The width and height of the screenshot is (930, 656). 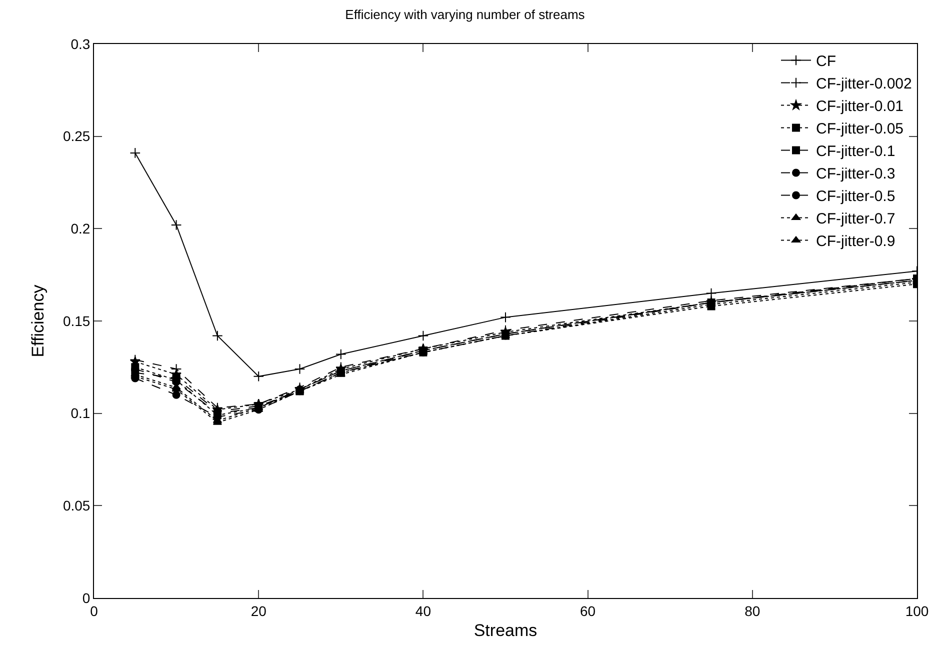 What do you see at coordinates (917, 610) in the screenshot?
I see `x-tick-label: 100` at bounding box center [917, 610].